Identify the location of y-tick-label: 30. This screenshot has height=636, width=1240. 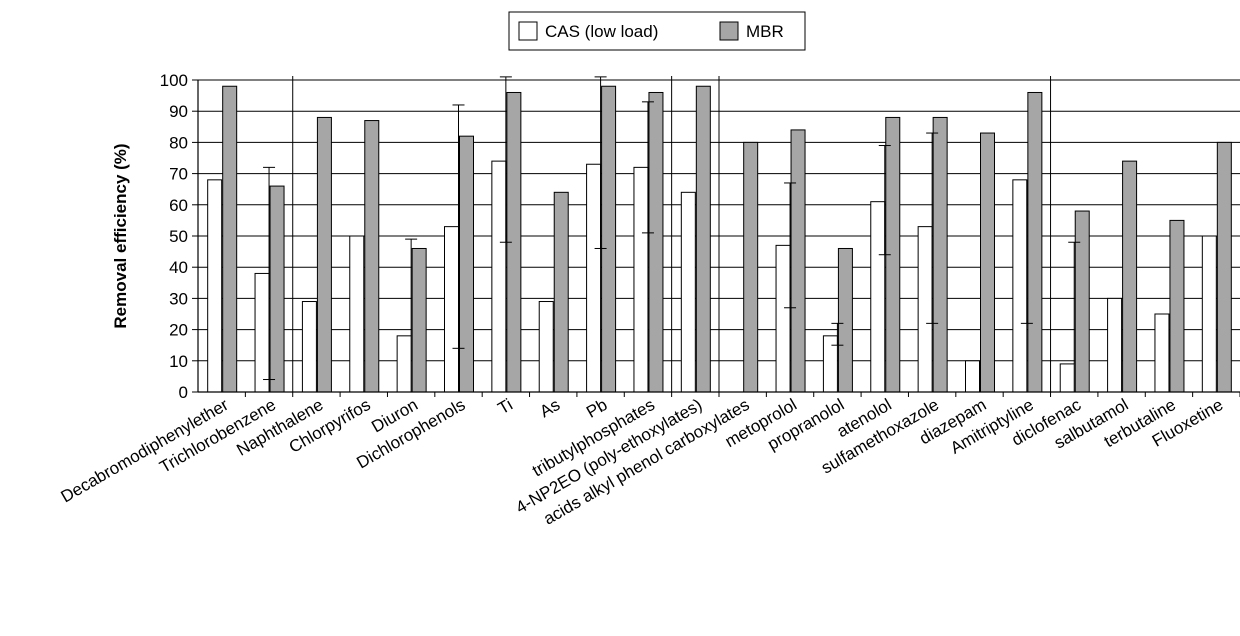
(178, 298).